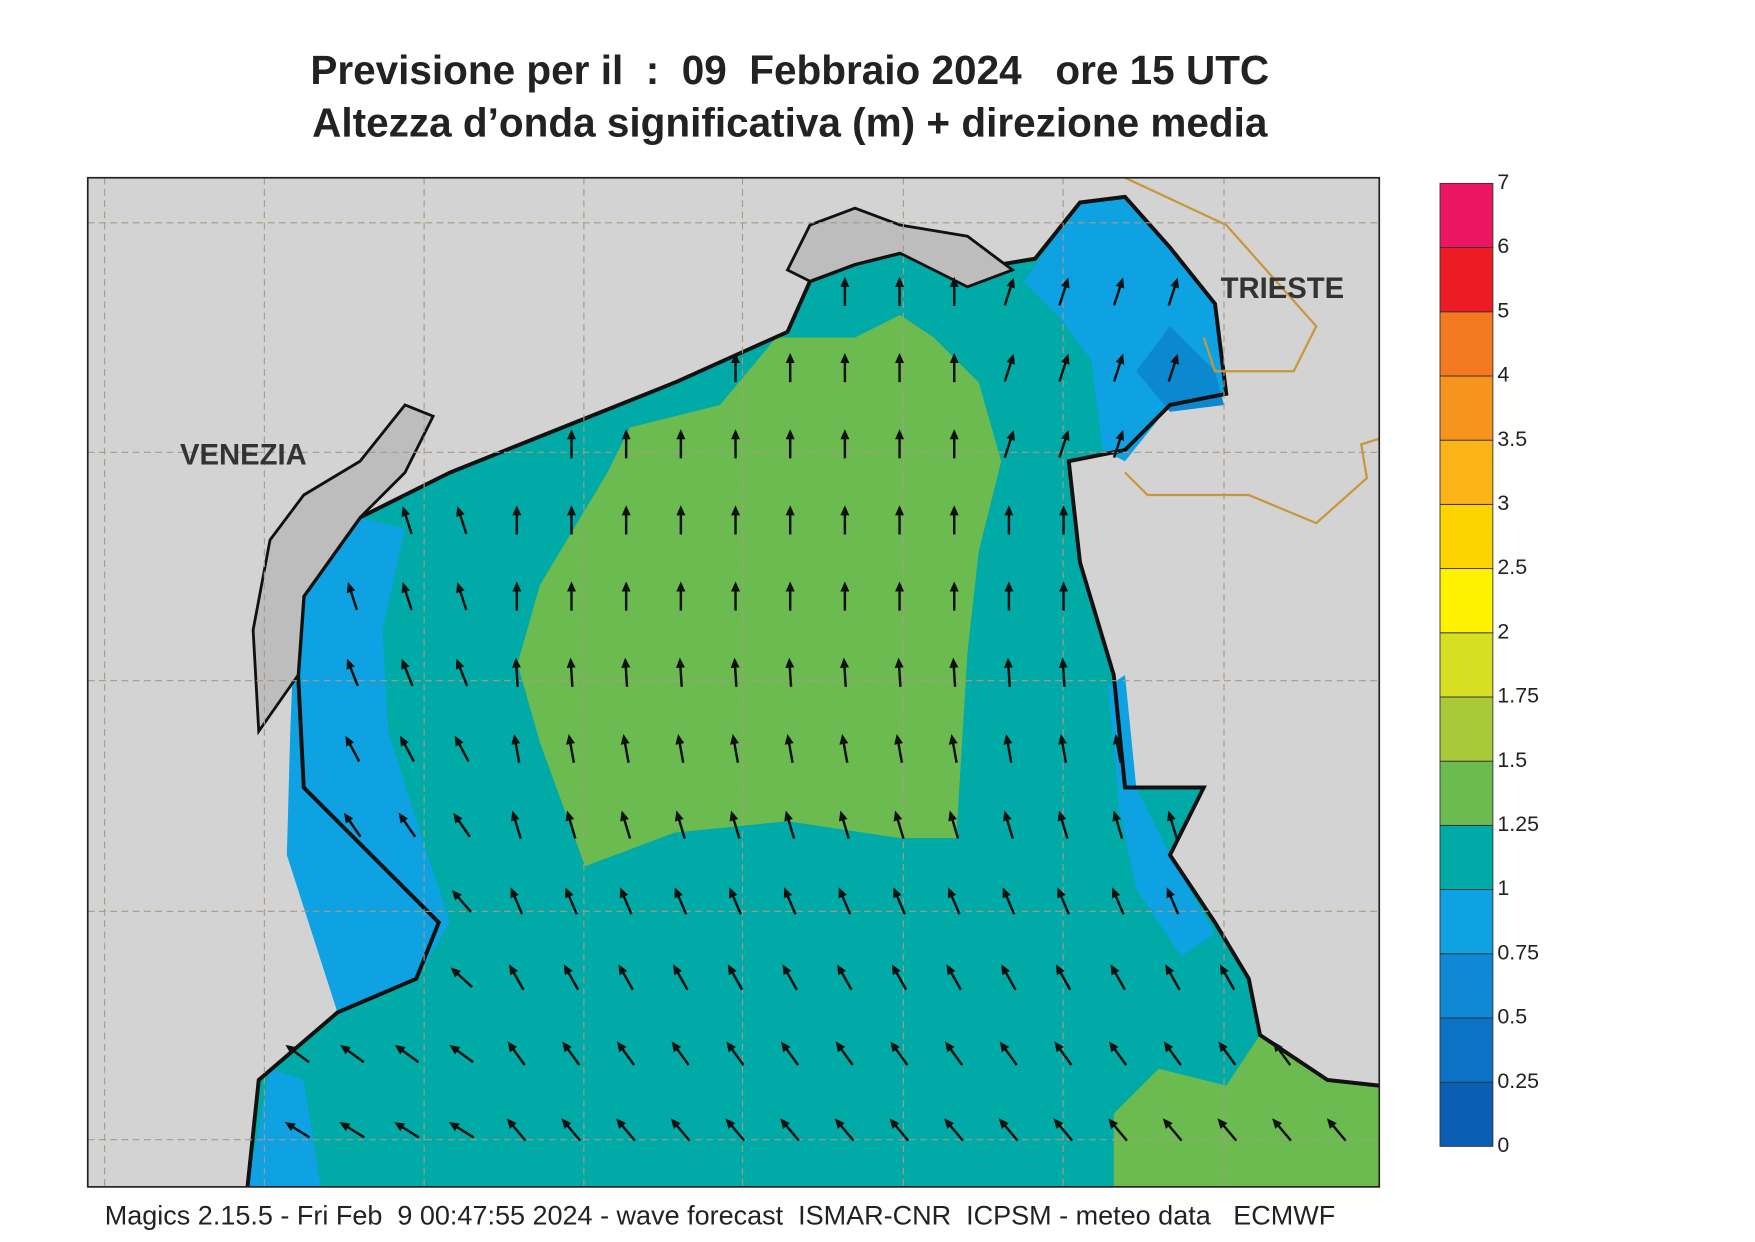 The width and height of the screenshot is (1755, 1242). I want to click on colorbar-band, so click(1466, 1050).